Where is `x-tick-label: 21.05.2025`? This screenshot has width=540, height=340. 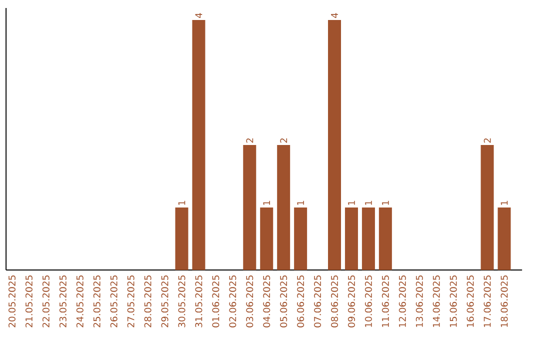 x-tick-label: 21.05.2025 is located at coordinates (28, 302).